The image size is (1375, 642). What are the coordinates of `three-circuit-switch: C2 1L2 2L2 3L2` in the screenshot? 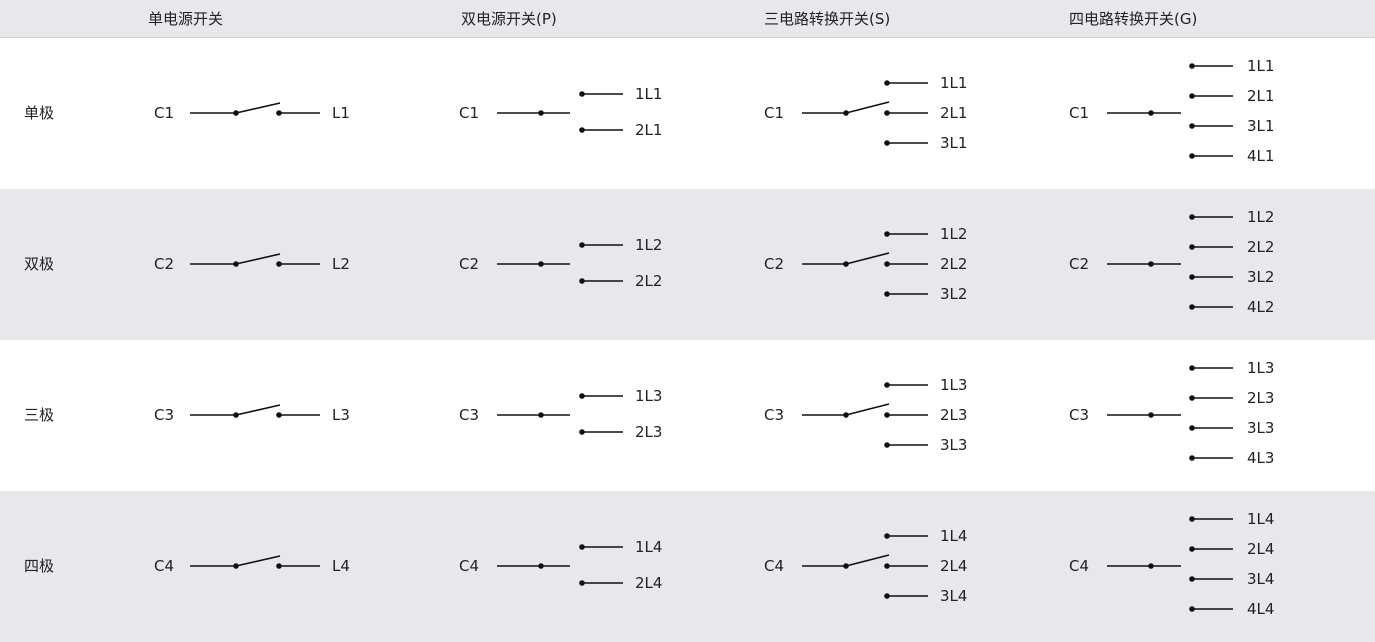 It's located at (880, 264).